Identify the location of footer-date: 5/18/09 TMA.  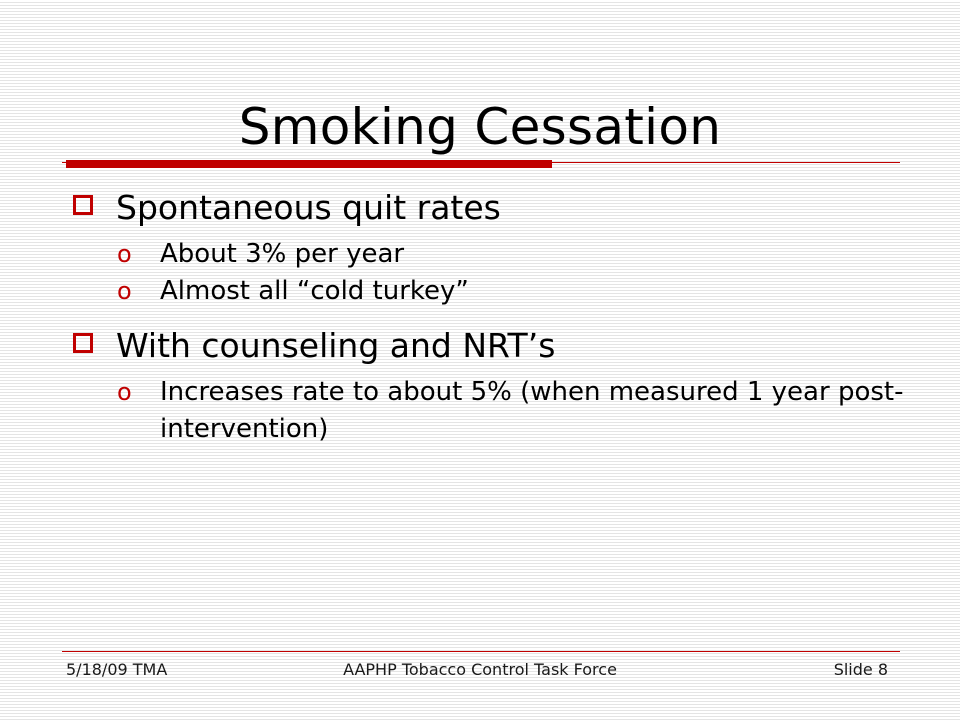
(117, 669).